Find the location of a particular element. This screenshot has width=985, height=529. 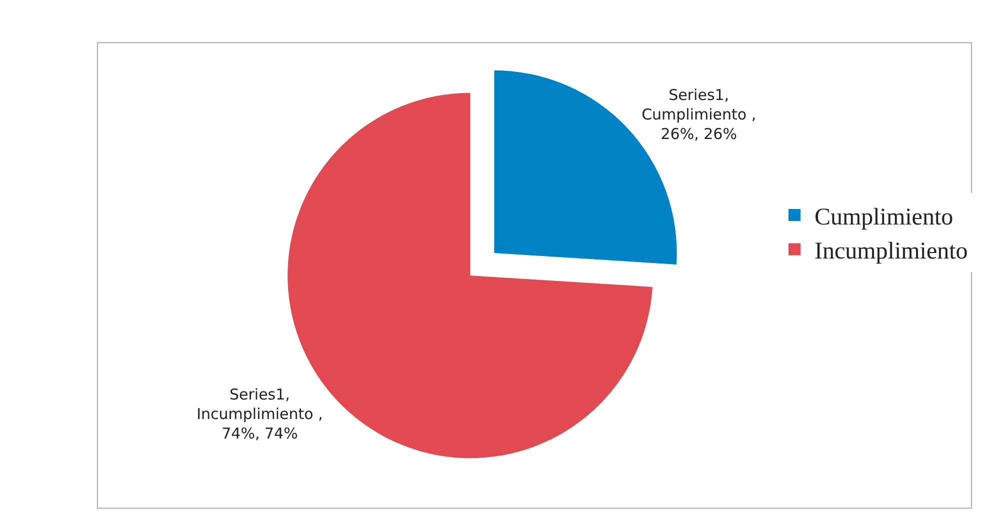

data-label: Series1, Cumplimiento , 26%, 26% is located at coordinates (699, 115).